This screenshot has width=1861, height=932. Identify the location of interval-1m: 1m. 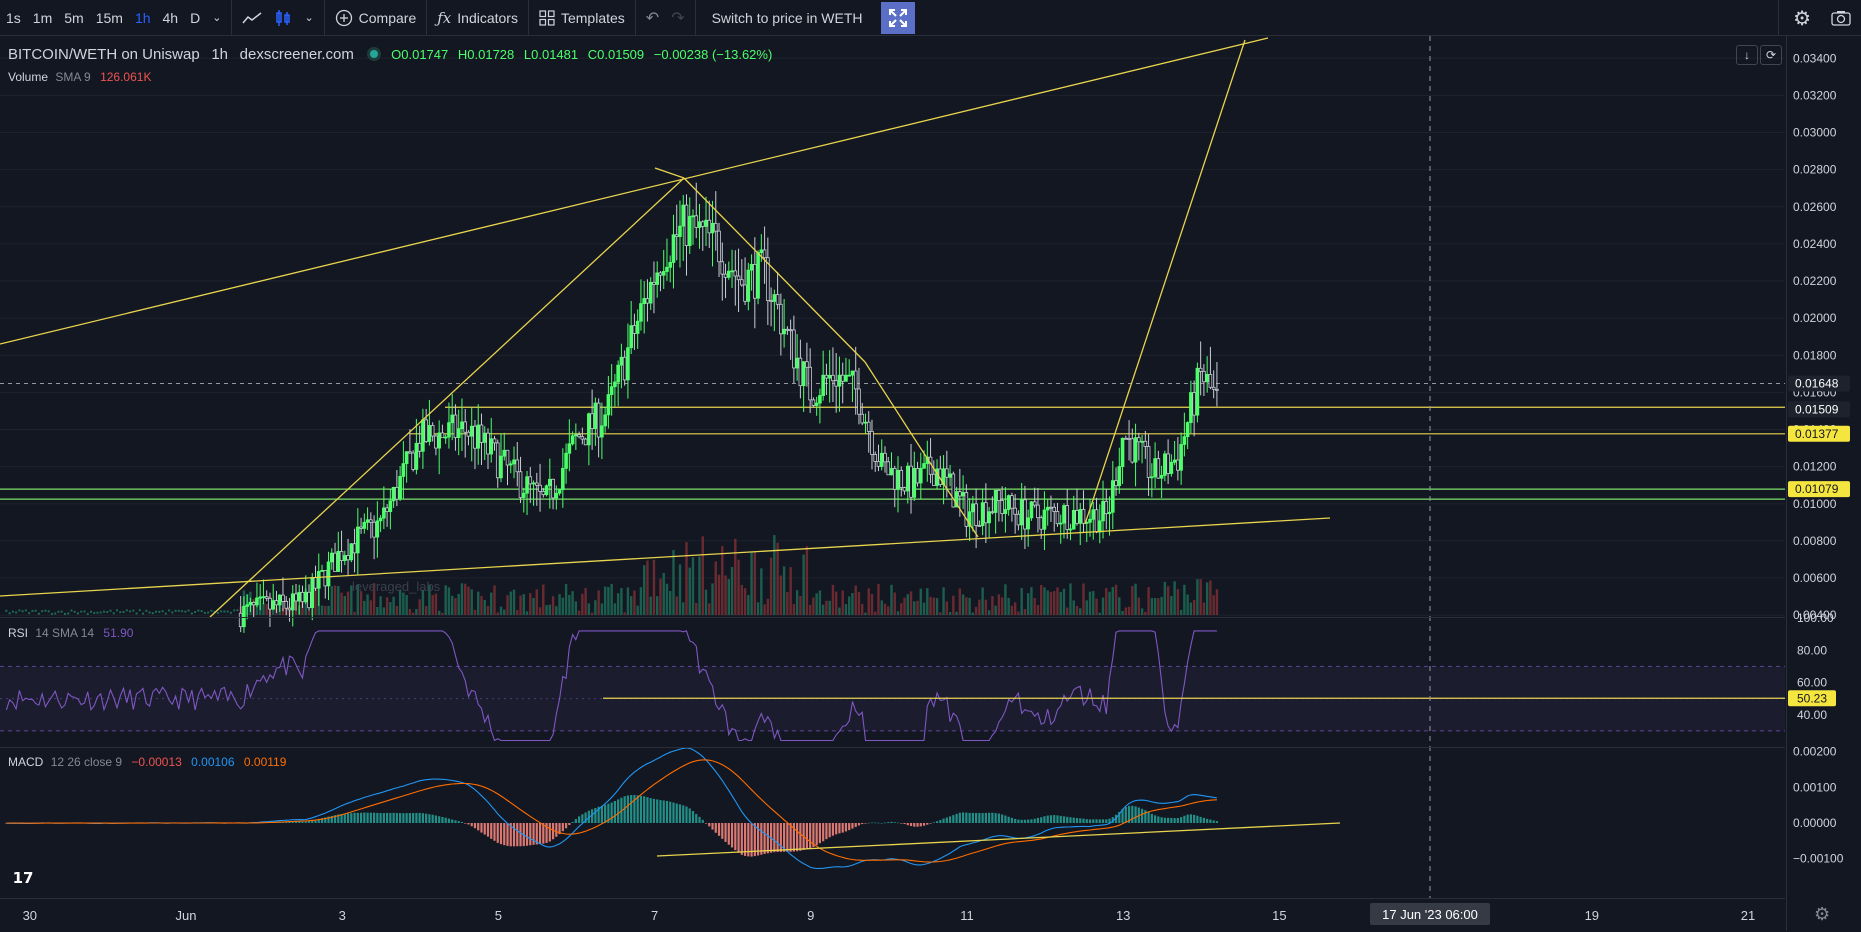
(42, 17).